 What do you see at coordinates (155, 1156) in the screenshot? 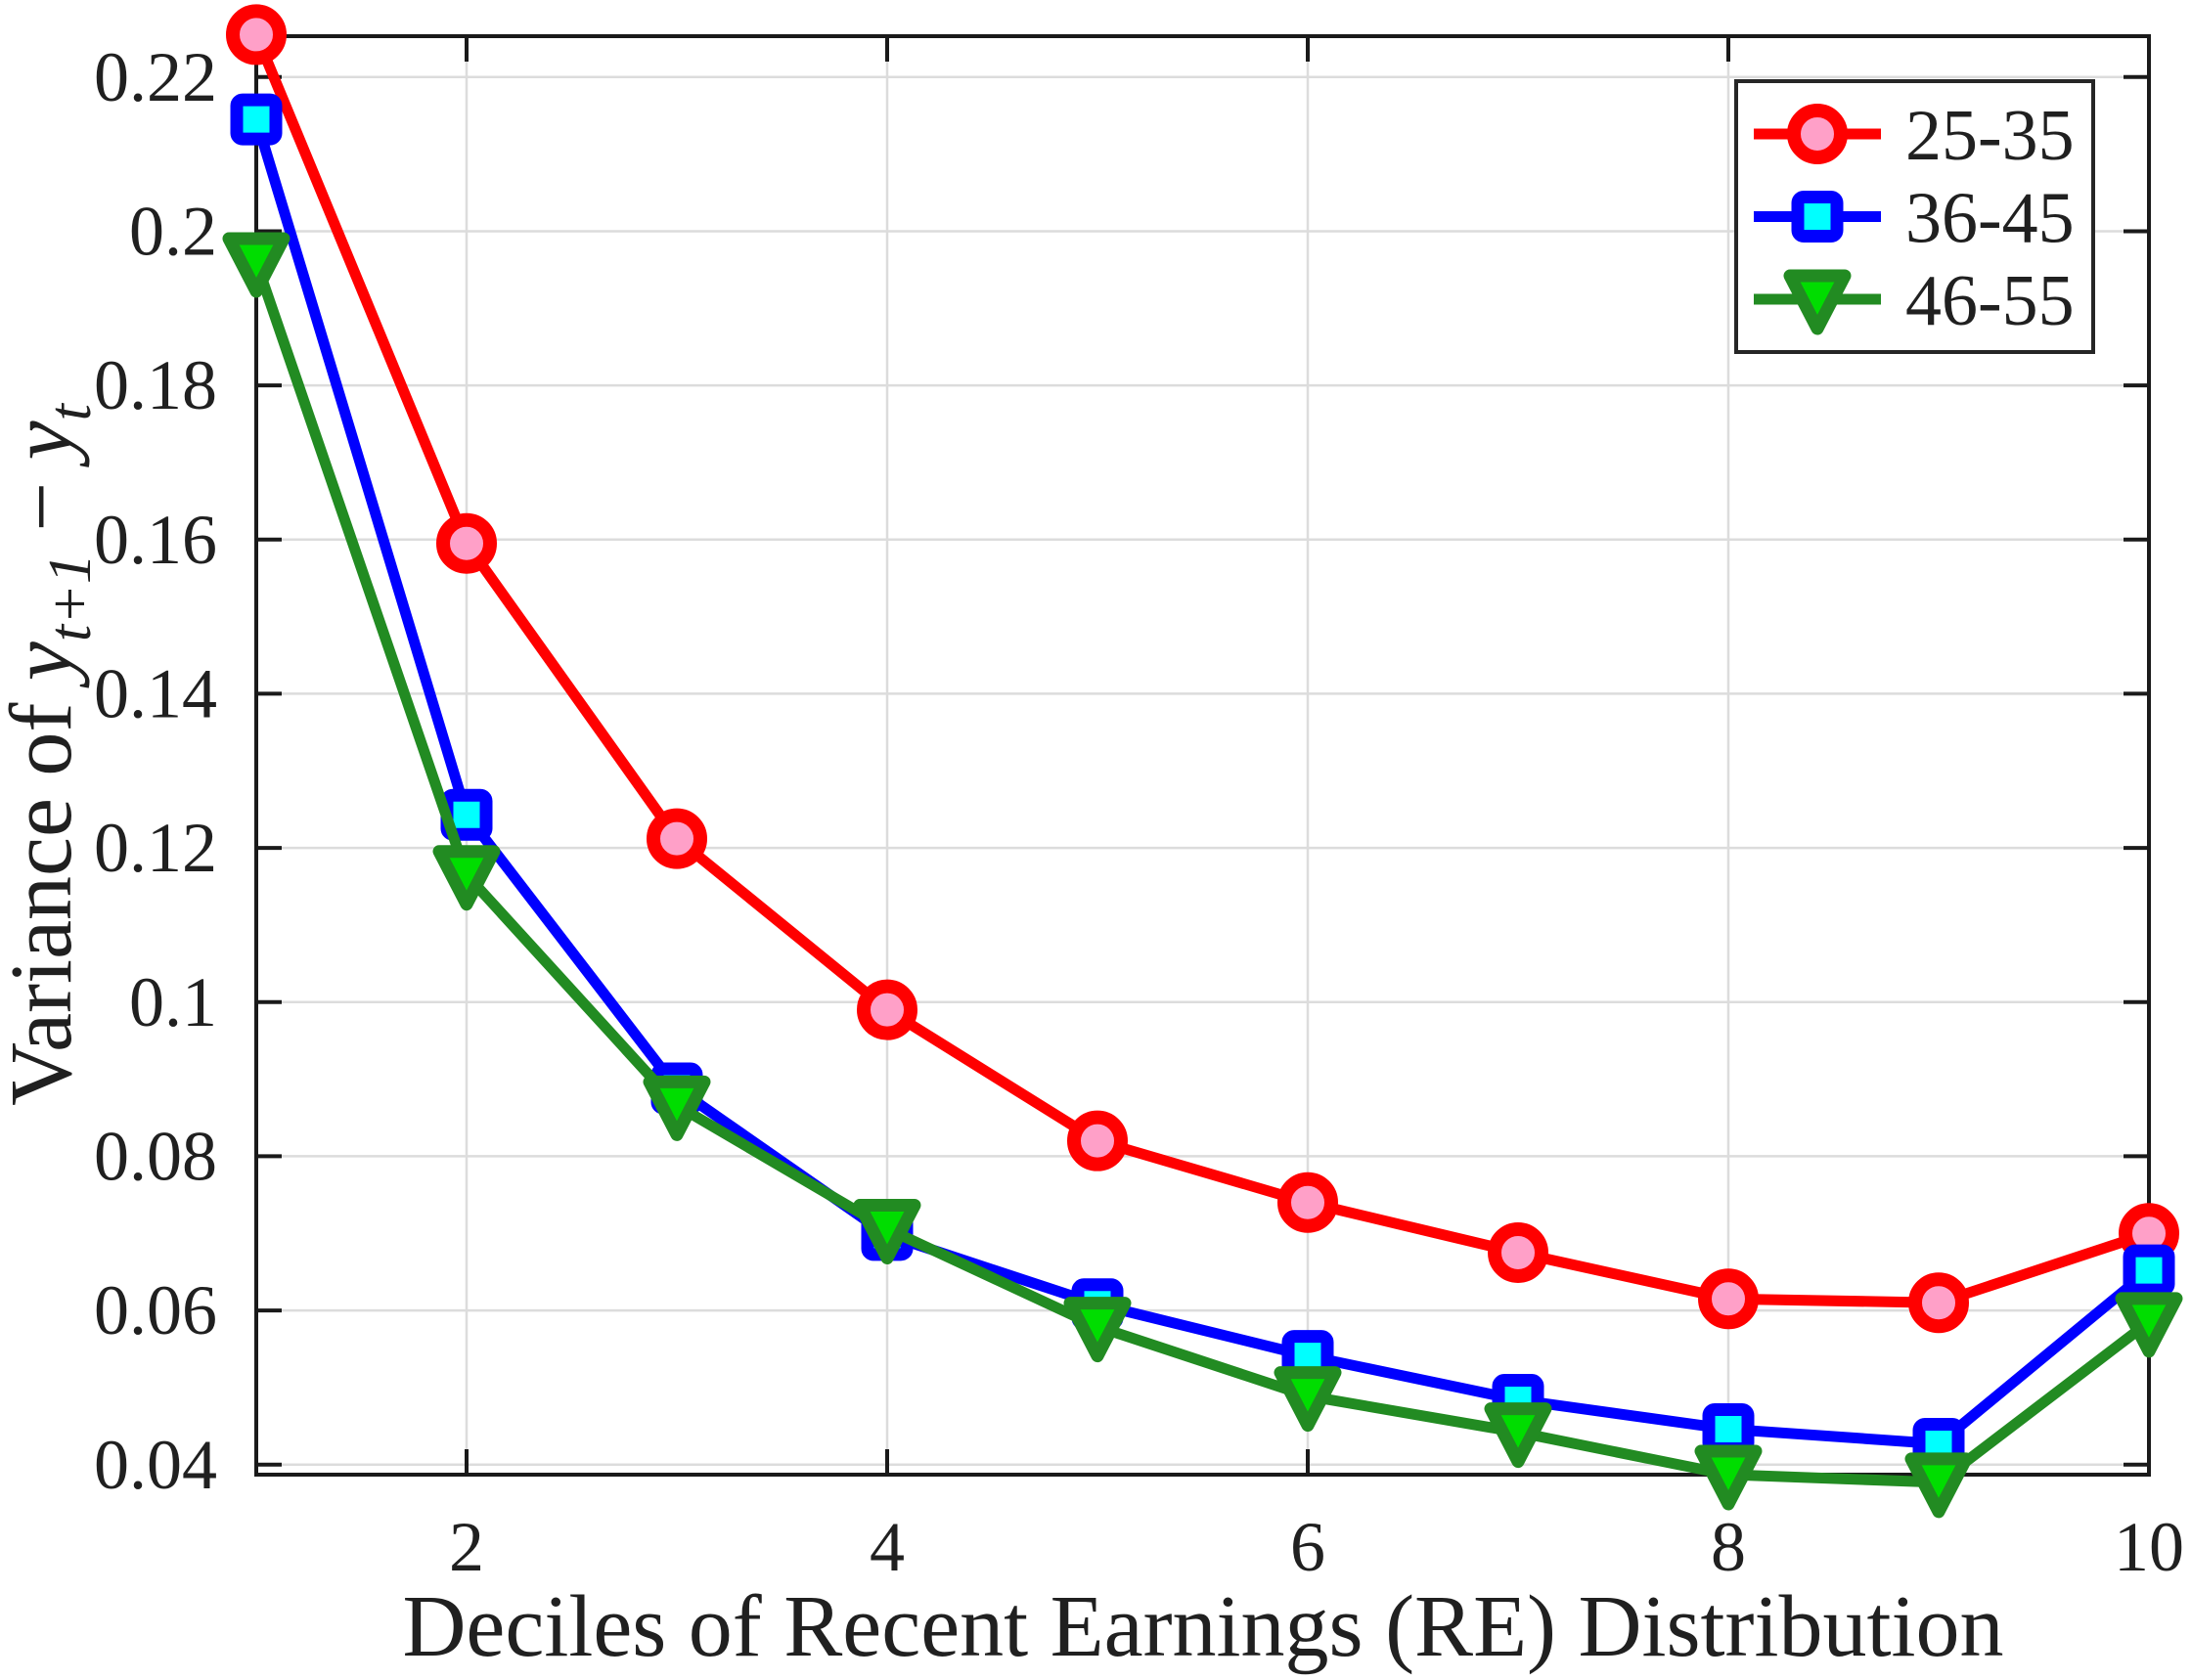
I see `y-tick-label-0.08: 0.08` at bounding box center [155, 1156].